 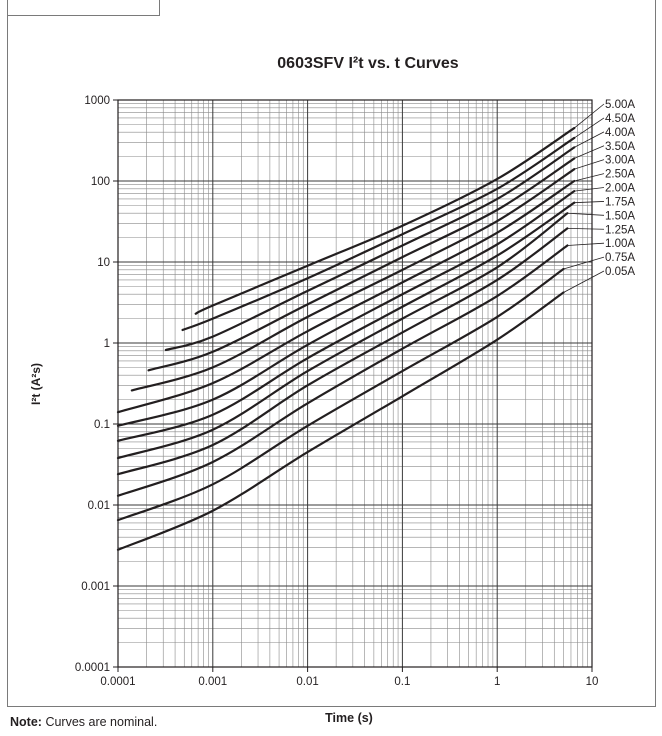 What do you see at coordinates (307, 682) in the screenshot?
I see `x-tick-label: 0.01` at bounding box center [307, 682].